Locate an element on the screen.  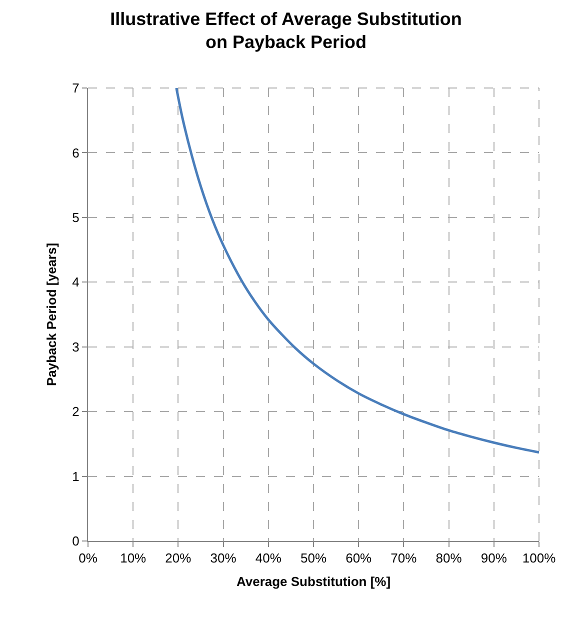
x-tick-label: 90% is located at coordinates (494, 558).